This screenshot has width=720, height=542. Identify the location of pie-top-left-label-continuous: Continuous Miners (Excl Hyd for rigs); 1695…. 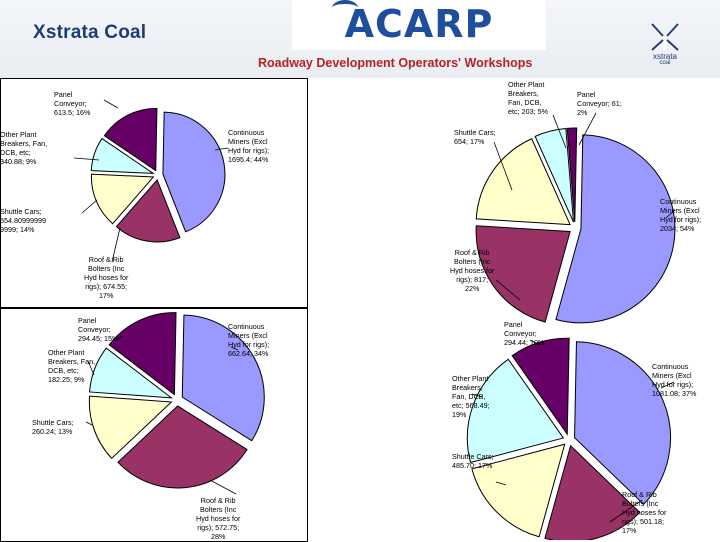
(248, 146).